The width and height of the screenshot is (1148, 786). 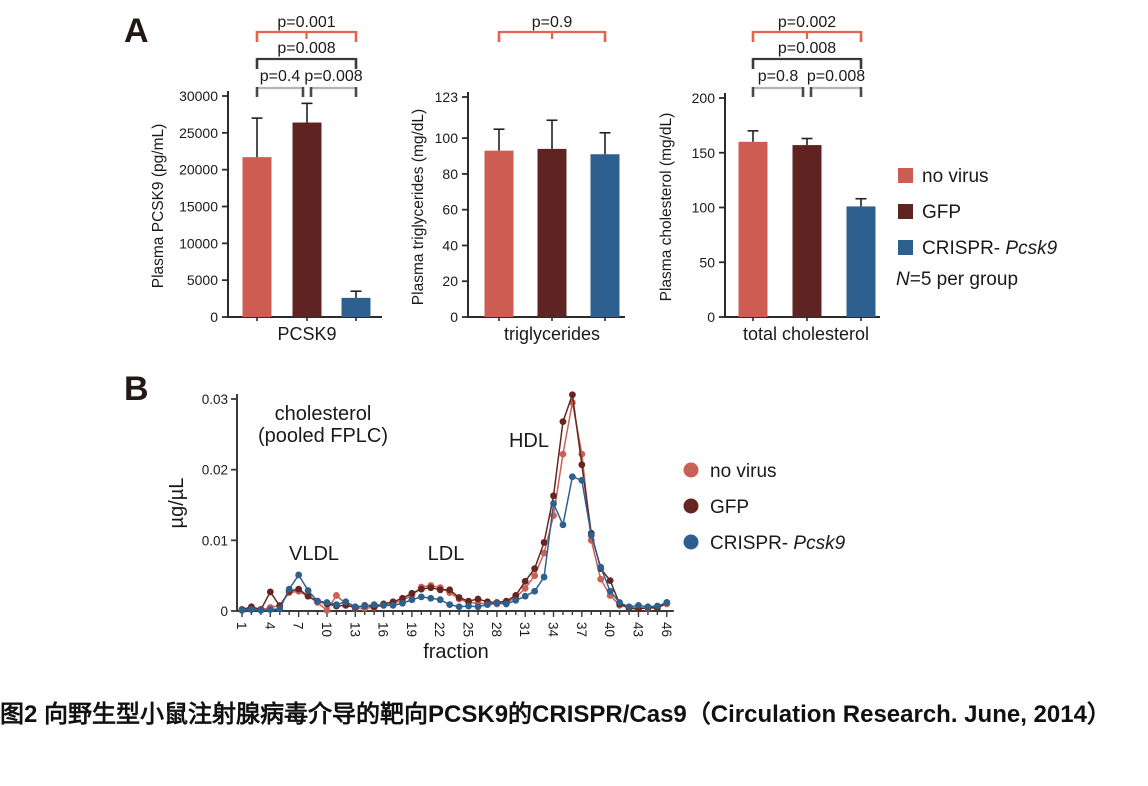 I want to click on legend-dot-gfp, so click(x=691, y=506).